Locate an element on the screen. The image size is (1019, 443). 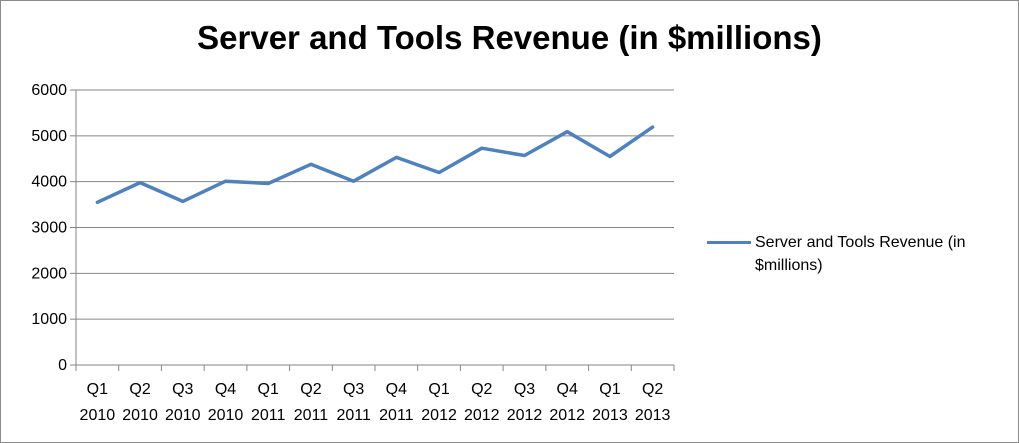
xtick-label-year-2: 2010 is located at coordinates (183, 415).